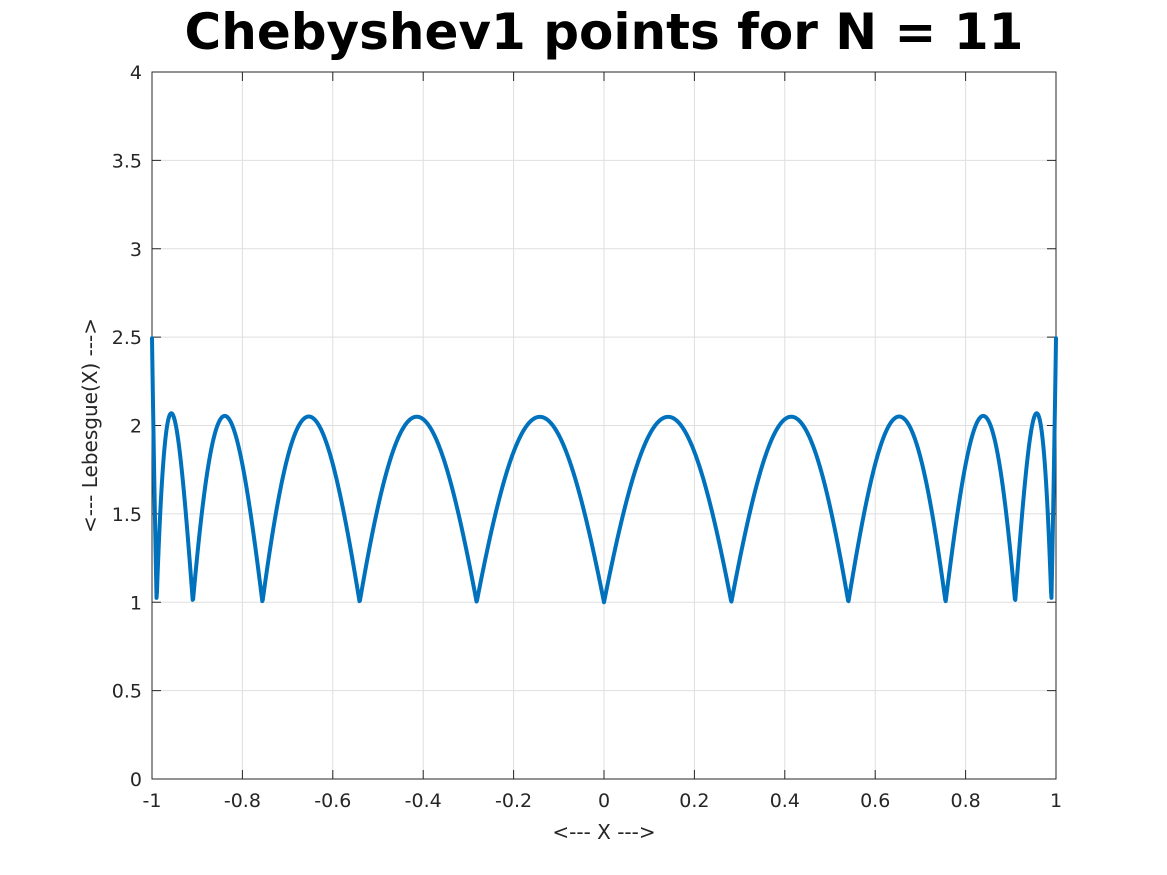 Image resolution: width=1167 pixels, height=875 pixels. I want to click on y-tick-label: 1.5, so click(127, 515).